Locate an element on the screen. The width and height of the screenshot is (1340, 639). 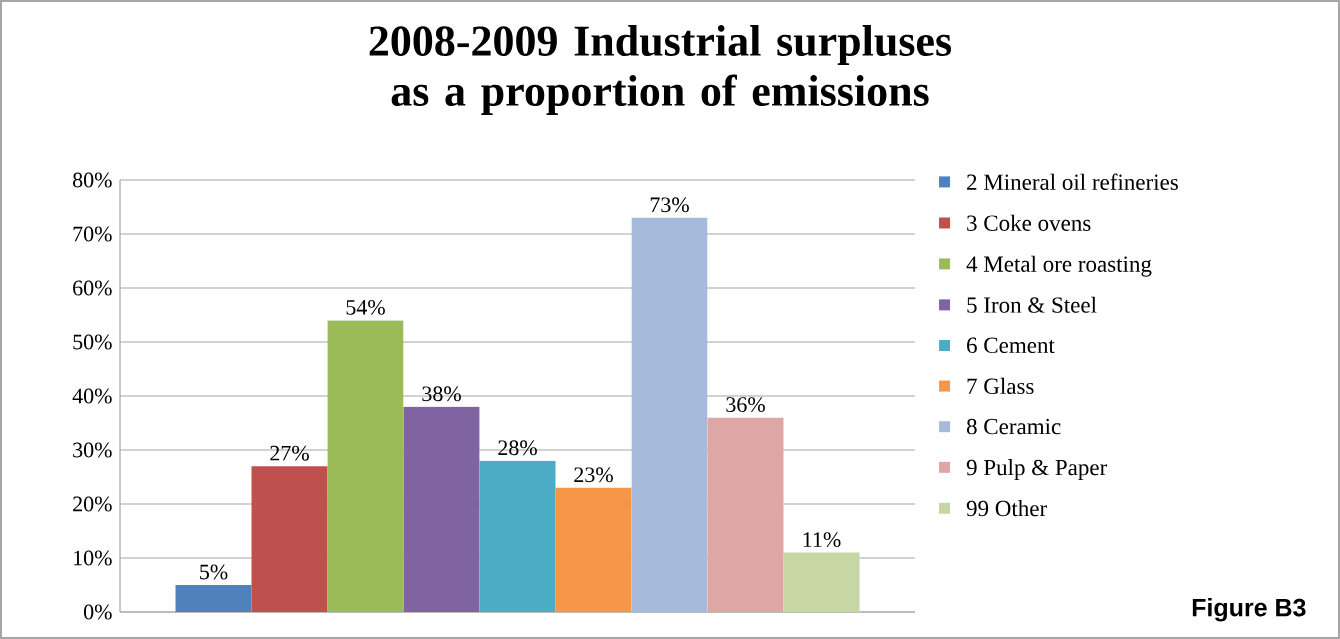
legend-label: 3 Coke ovens is located at coordinates (1029, 222).